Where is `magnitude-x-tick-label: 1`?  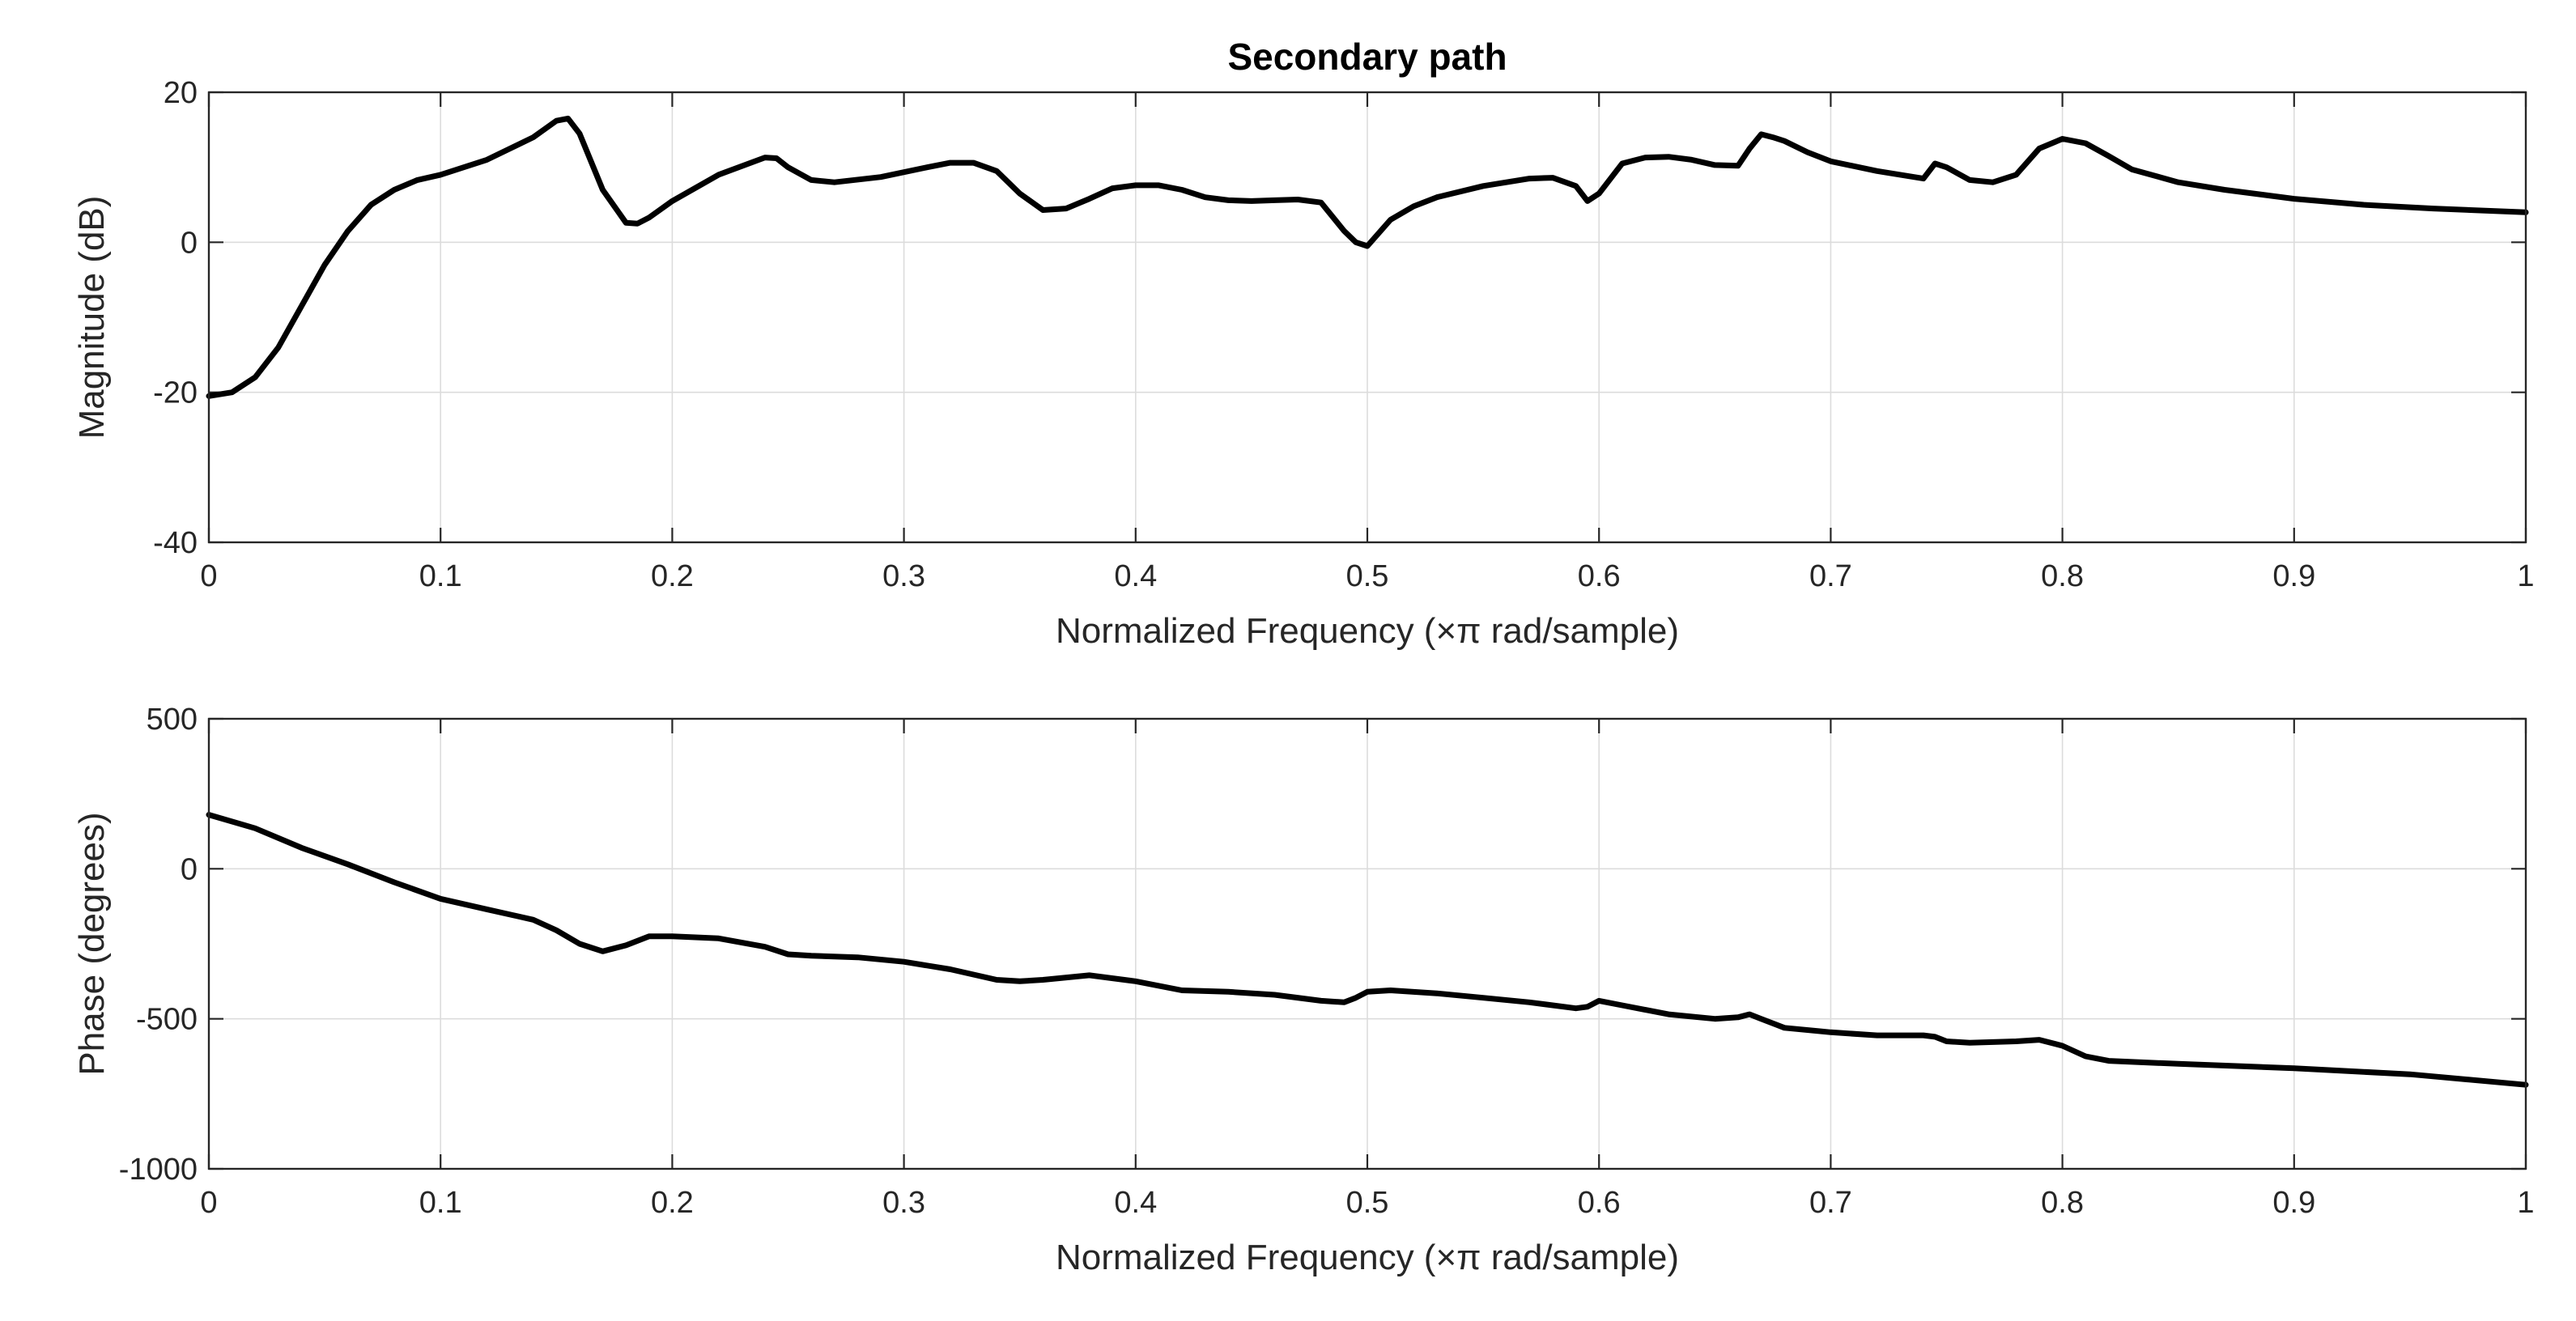
magnitude-x-tick-label: 1 is located at coordinates (2526, 576).